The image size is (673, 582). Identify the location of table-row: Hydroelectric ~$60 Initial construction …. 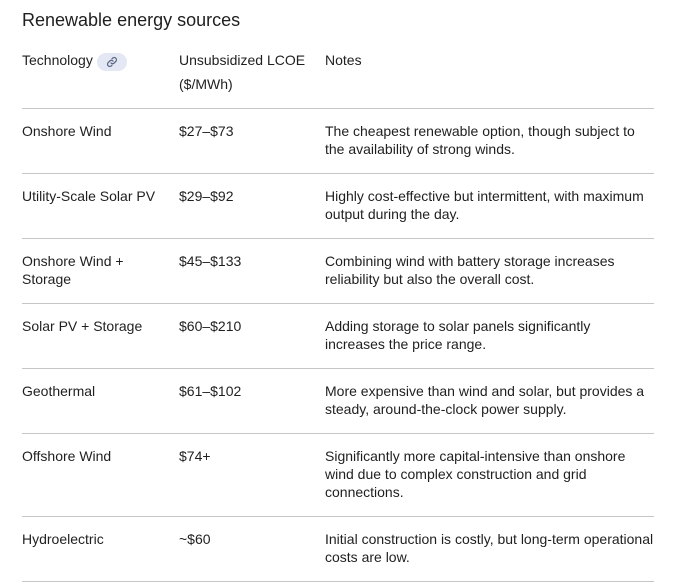
(338, 549).